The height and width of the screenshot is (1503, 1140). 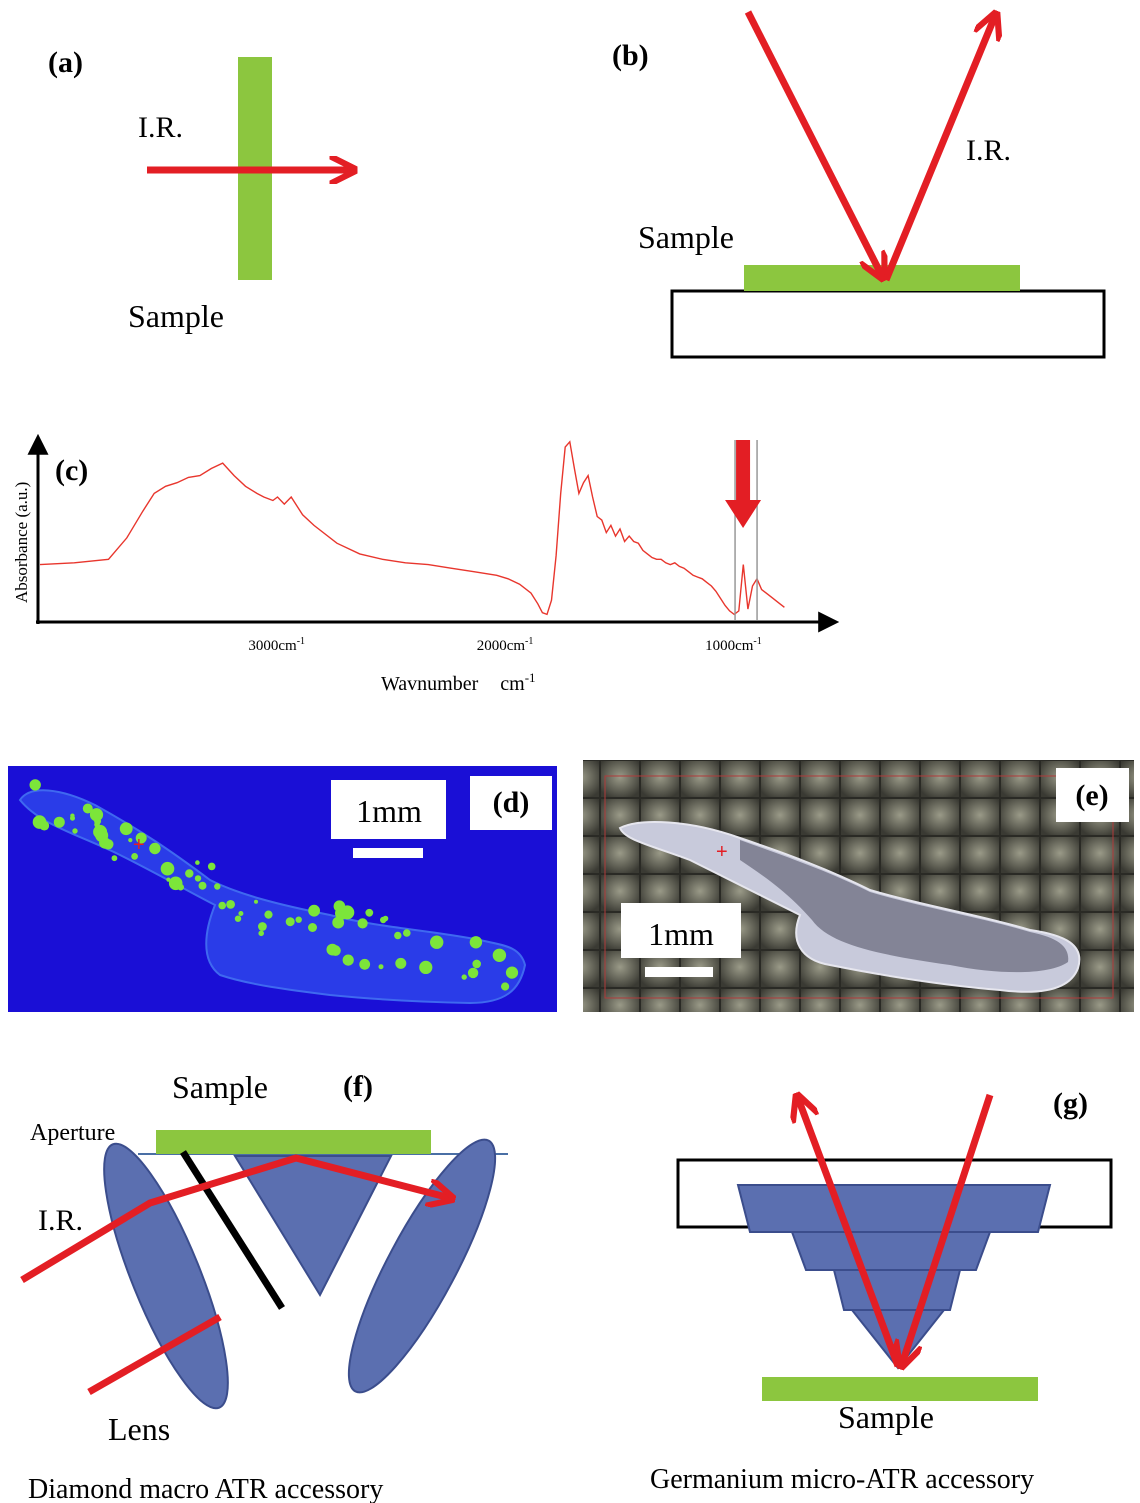 What do you see at coordinates (888, 324) in the screenshot?
I see `substrate-block` at bounding box center [888, 324].